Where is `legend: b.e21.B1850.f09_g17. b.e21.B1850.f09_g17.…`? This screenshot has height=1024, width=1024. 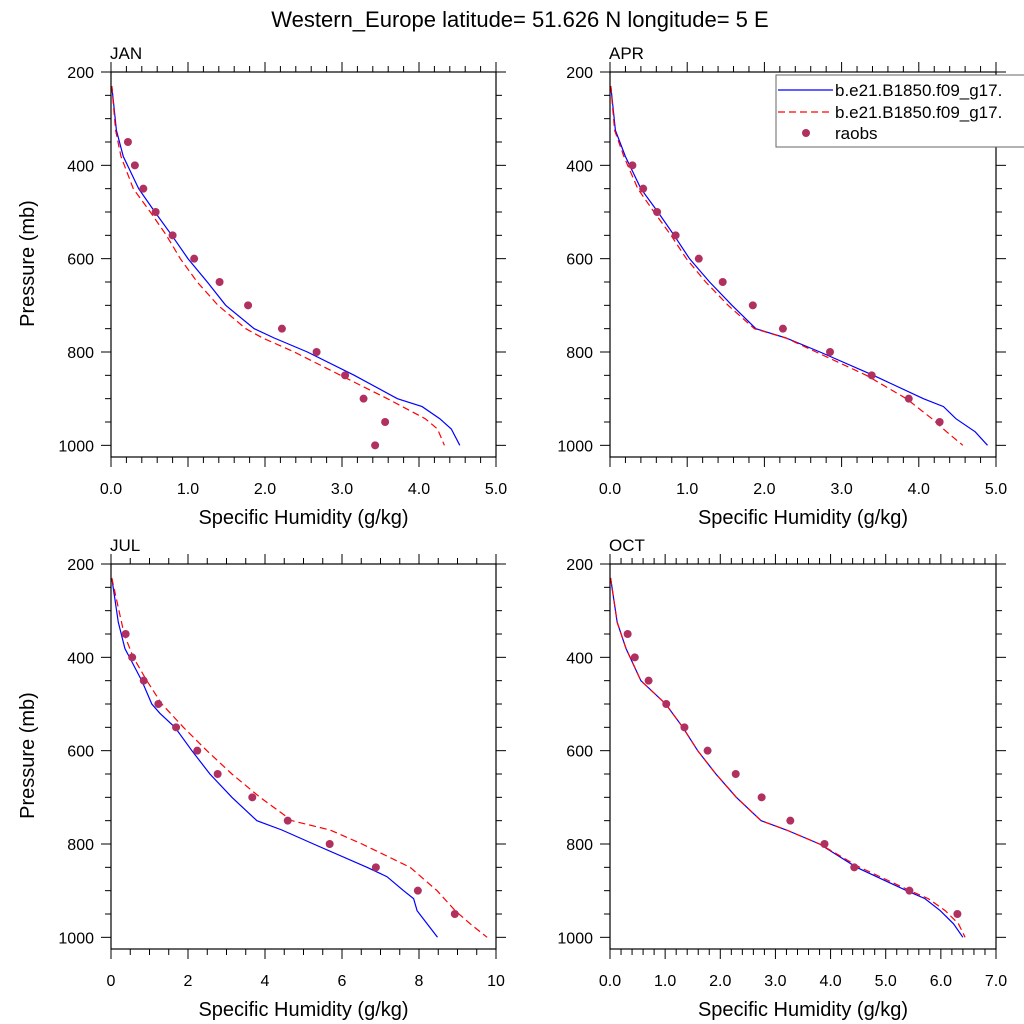
legend: b.e21.B1850.f09_g17. b.e21.B1850.f09_g17.… is located at coordinates (899, 111).